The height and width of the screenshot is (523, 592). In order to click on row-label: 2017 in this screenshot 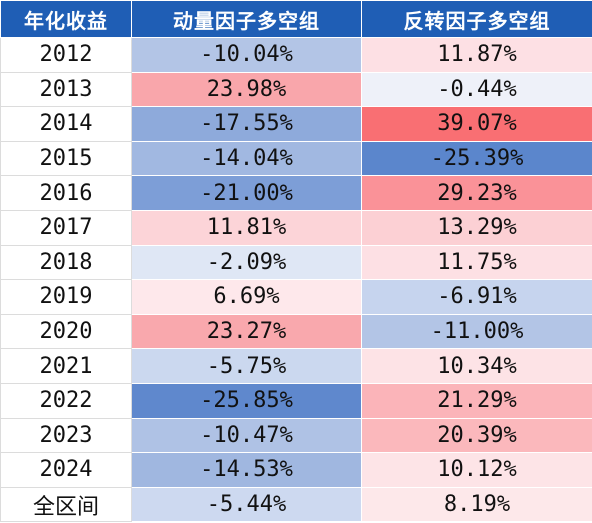, I will do `click(66, 227)`.